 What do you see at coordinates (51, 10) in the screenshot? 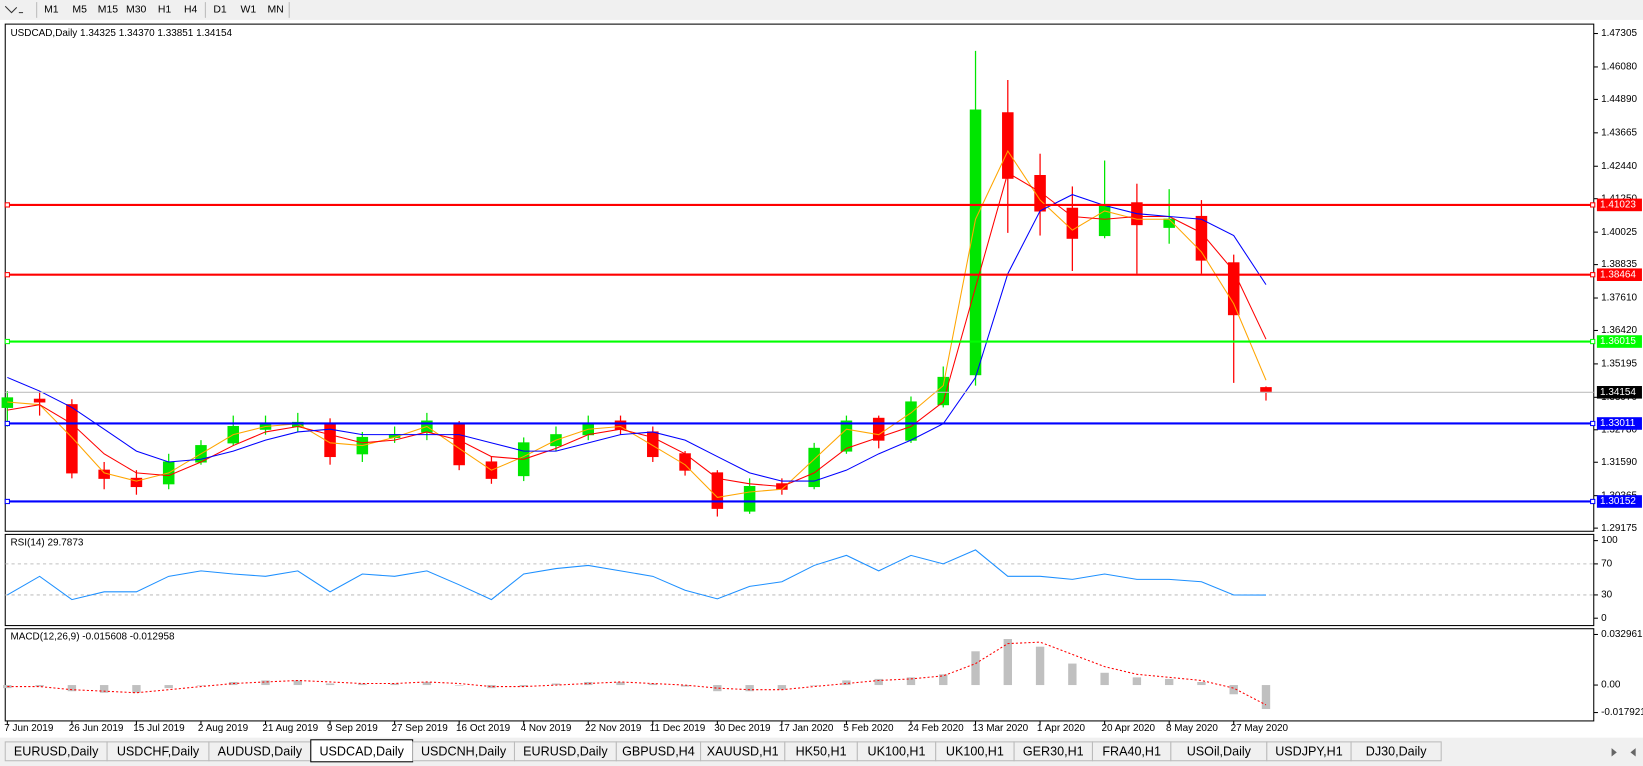
I see `timeframe-button: M1` at bounding box center [51, 10].